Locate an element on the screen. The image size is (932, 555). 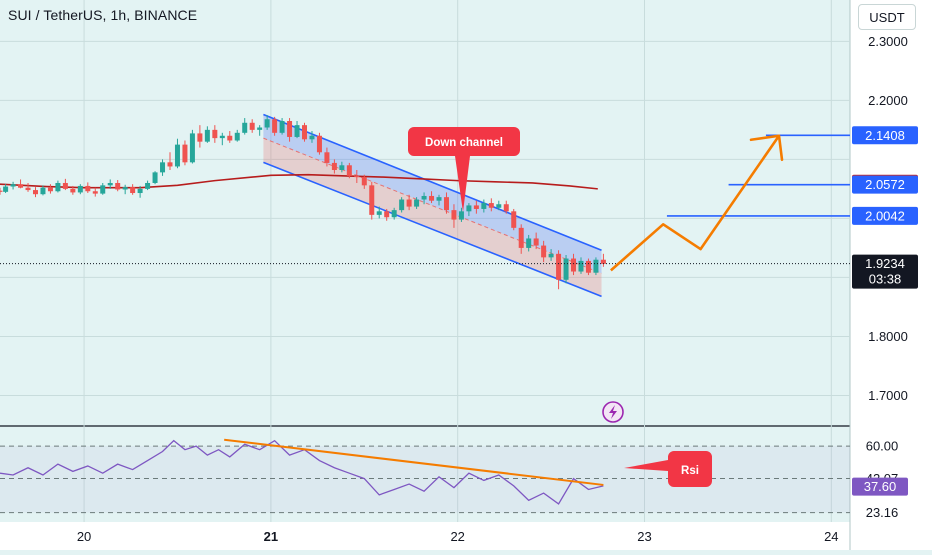
rsi-trendline is located at coordinates (414, 462).